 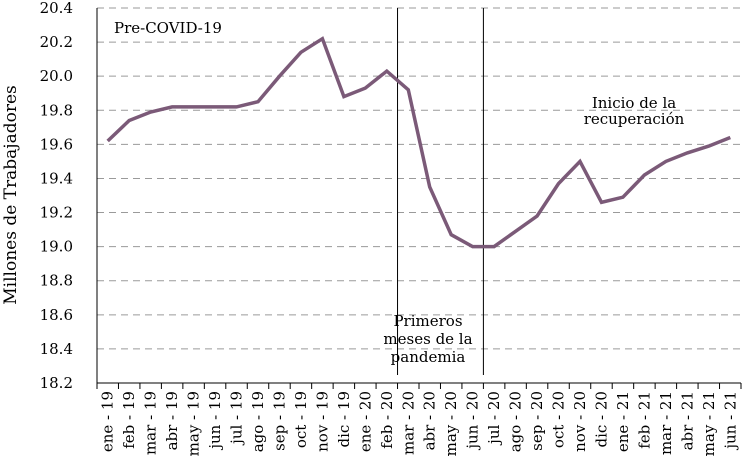 What do you see at coordinates (56, 178) in the screenshot?
I see `y-tick-label: 19.4` at bounding box center [56, 178].